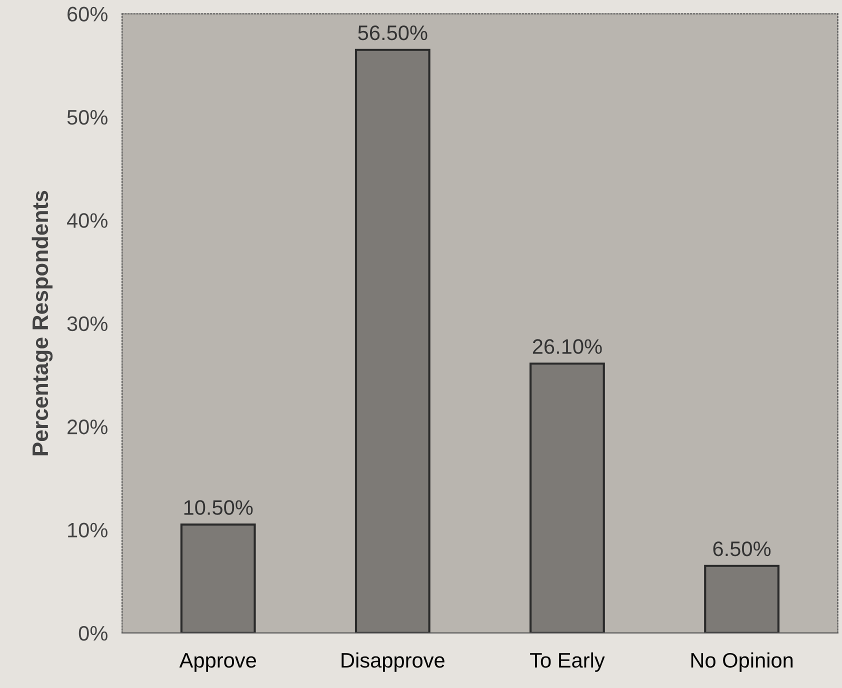 Image resolution: width=842 pixels, height=688 pixels. I want to click on data-label: 10.50%, so click(218, 507).